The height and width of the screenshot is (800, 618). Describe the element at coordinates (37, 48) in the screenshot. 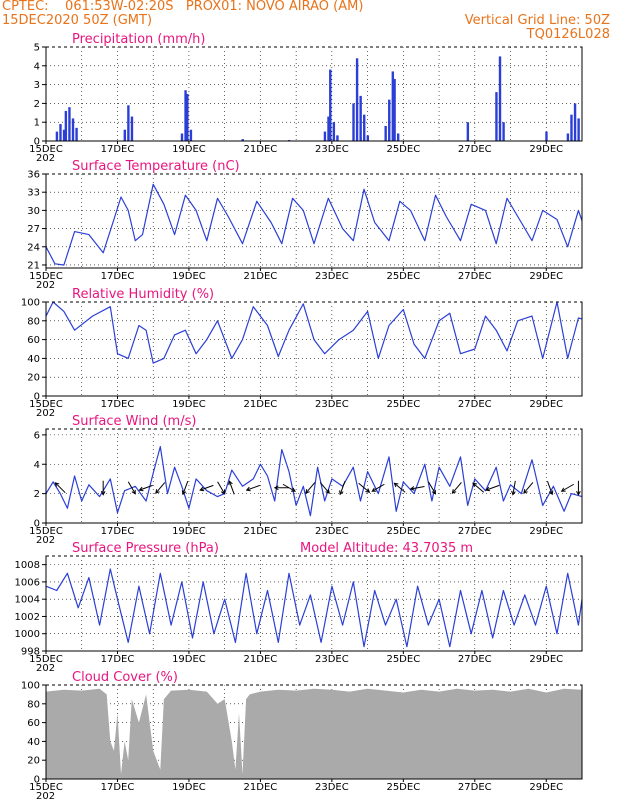

I see `y-tick-label: 5` at that location.